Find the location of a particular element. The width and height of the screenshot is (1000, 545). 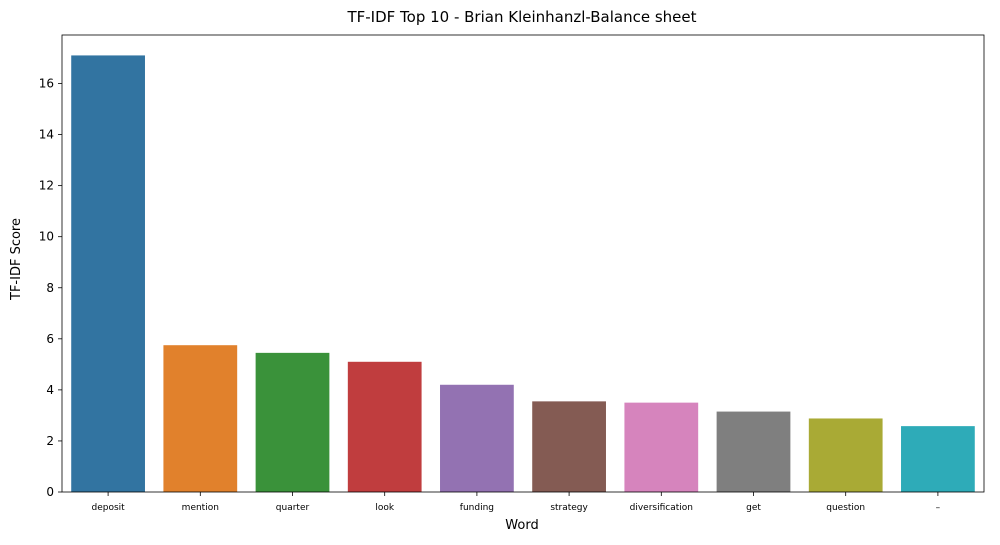

y-tick-label: 4 is located at coordinates (50, 390).